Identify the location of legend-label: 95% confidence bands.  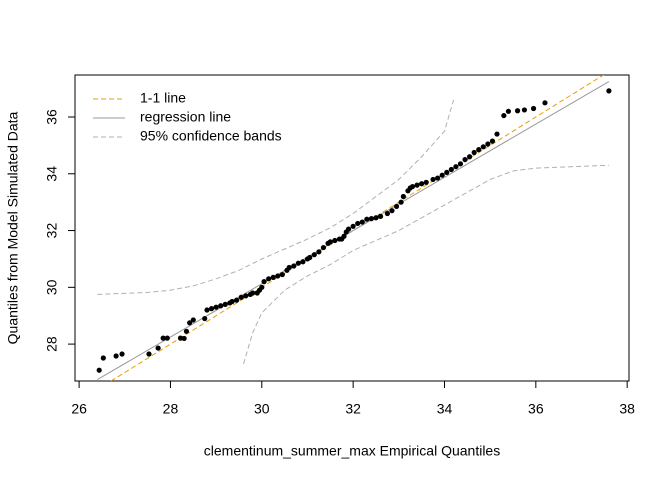
(211, 136).